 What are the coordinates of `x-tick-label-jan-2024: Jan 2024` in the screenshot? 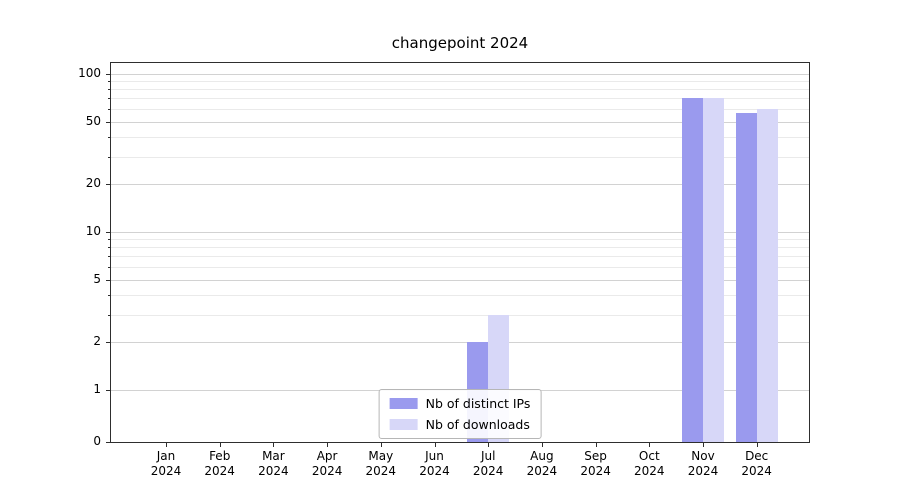 It's located at (166, 463).